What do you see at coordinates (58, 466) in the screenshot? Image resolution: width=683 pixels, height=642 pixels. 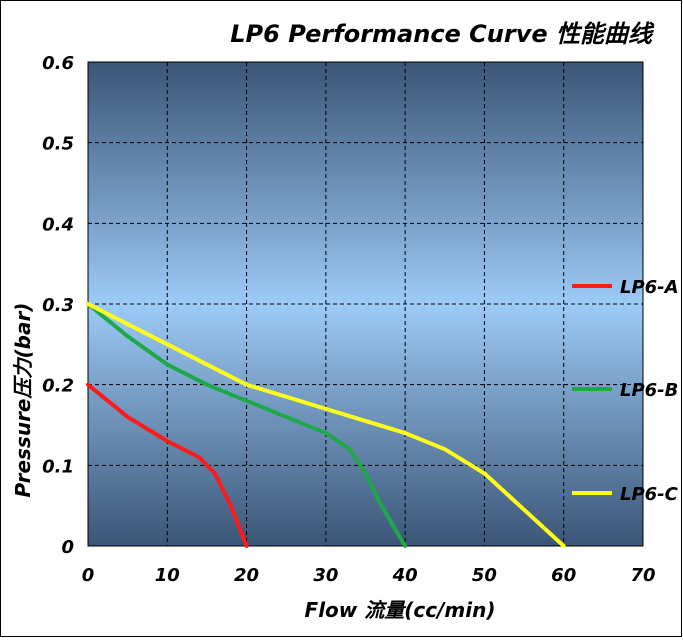 I see `y-tick-label: 0.1` at bounding box center [58, 466].